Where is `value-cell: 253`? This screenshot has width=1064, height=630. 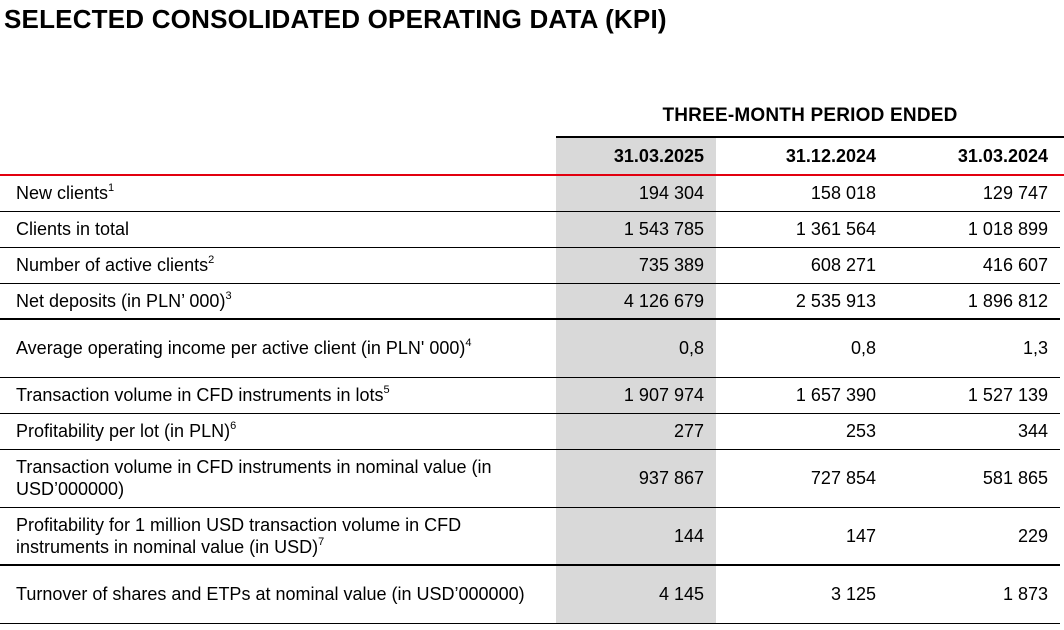 value-cell: 253 is located at coordinates (802, 431).